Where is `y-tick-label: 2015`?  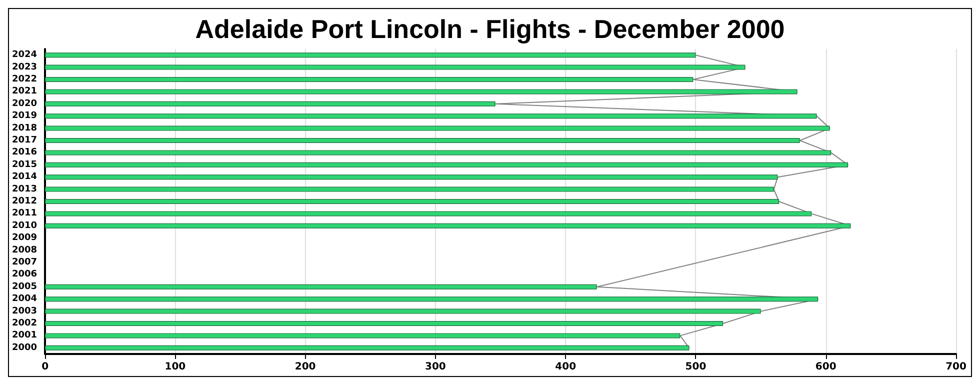
y-tick-label: 2015 is located at coordinates (25, 165).